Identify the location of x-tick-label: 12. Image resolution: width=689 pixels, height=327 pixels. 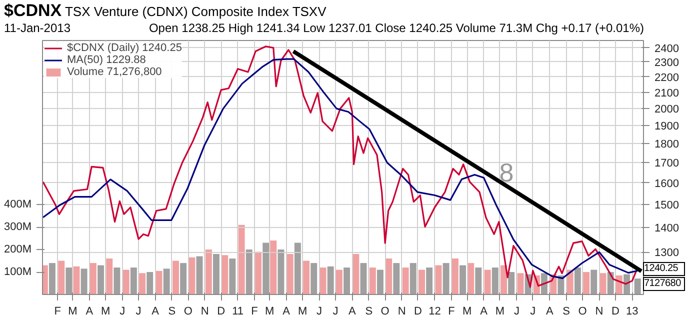
(434, 312).